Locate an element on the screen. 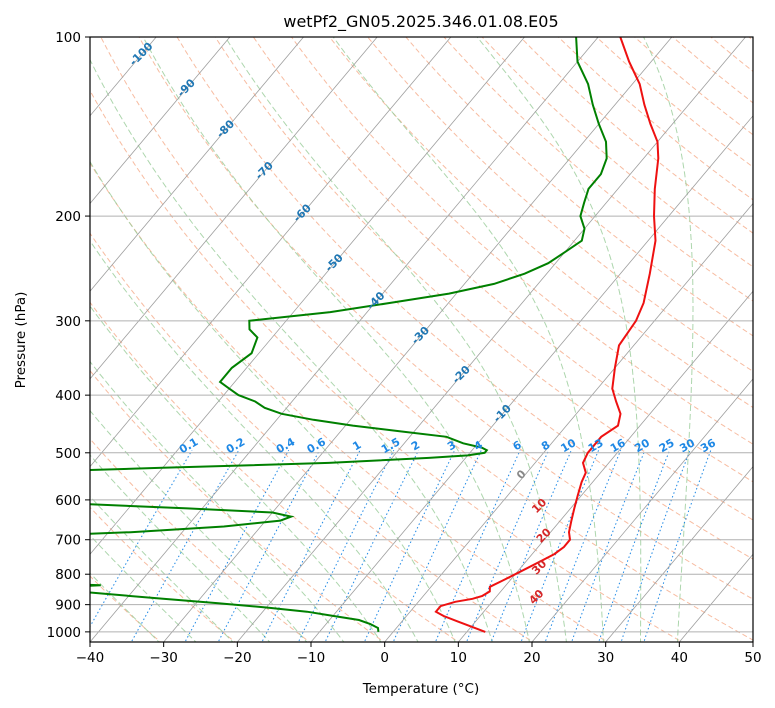 This screenshot has width=775, height=708. x-tick-label: −40 is located at coordinates (90, 658).